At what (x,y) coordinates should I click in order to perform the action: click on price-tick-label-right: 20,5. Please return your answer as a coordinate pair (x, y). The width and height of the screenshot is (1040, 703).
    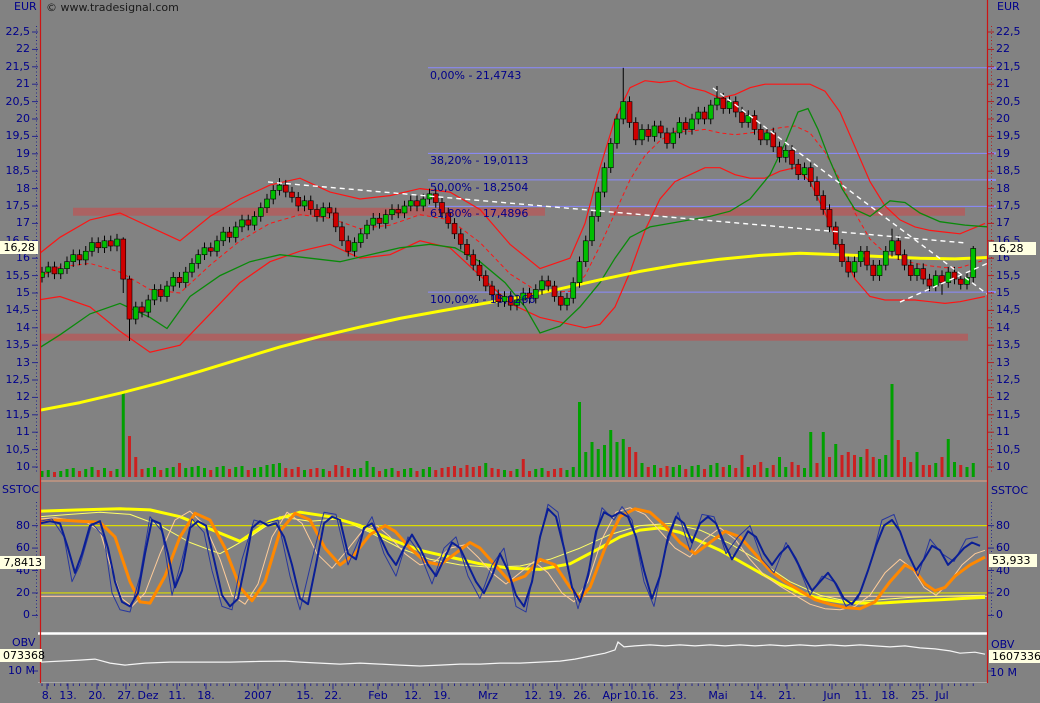
    Looking at the image, I should click on (1008, 101).